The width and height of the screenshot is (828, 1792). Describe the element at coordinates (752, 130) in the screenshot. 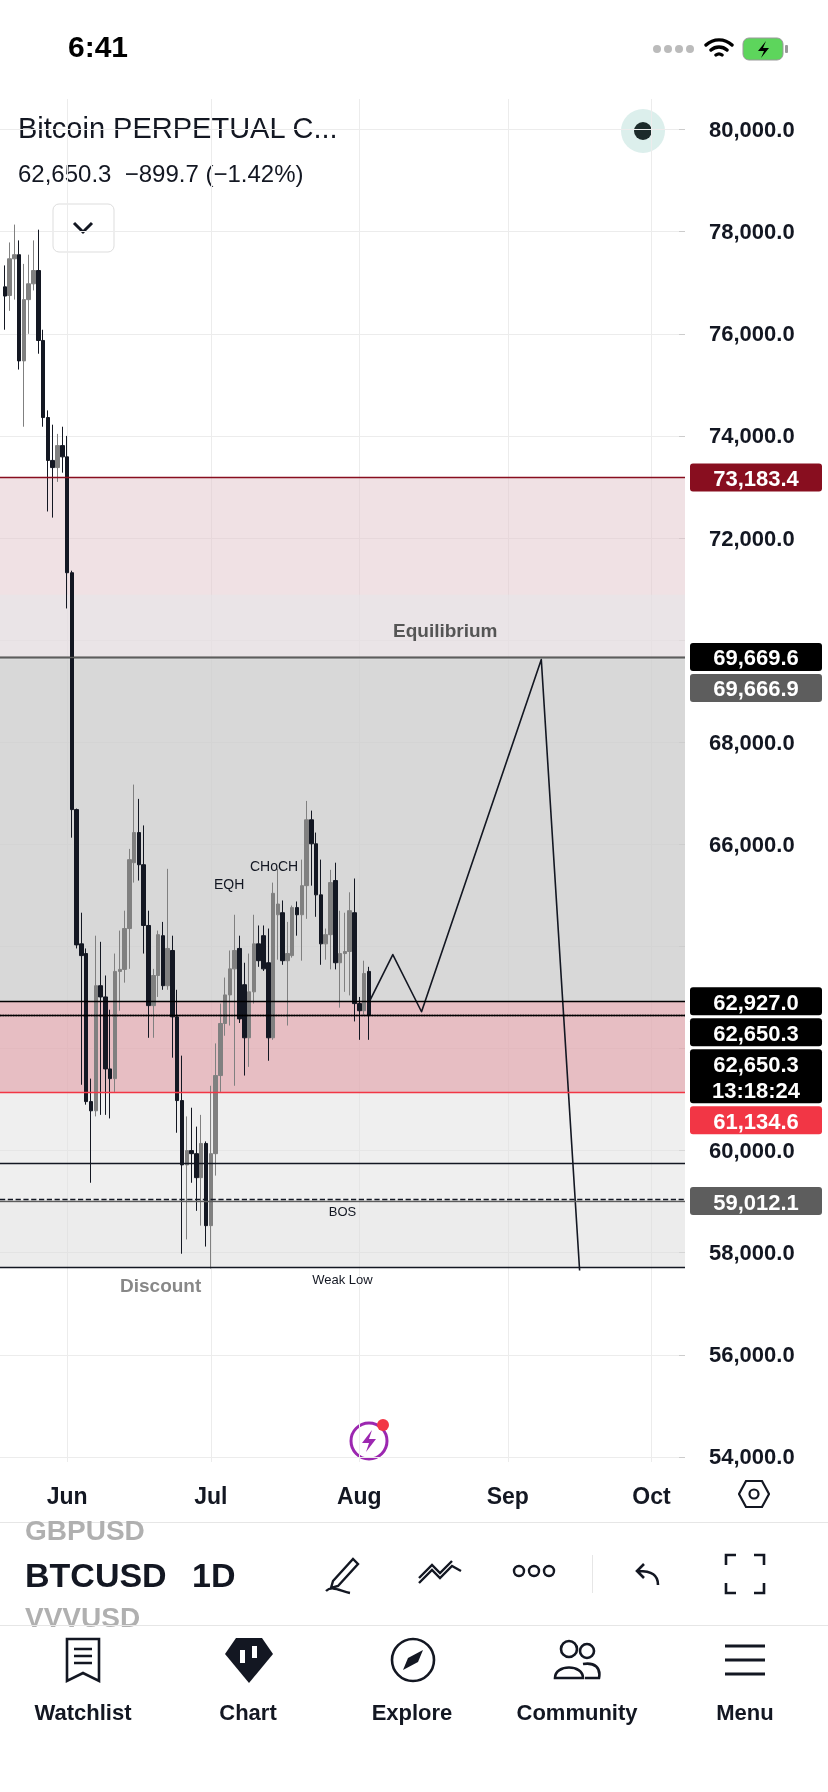

I see `y-tick-label: 80,000.0` at that location.